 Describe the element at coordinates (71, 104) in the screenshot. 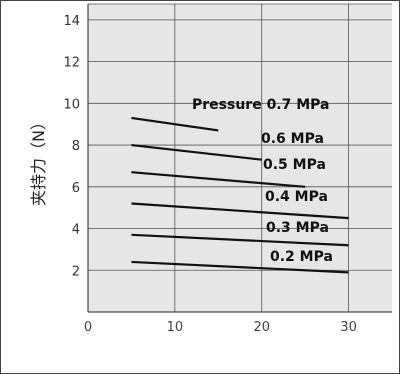

I see `y-tick-label-10: 10` at that location.